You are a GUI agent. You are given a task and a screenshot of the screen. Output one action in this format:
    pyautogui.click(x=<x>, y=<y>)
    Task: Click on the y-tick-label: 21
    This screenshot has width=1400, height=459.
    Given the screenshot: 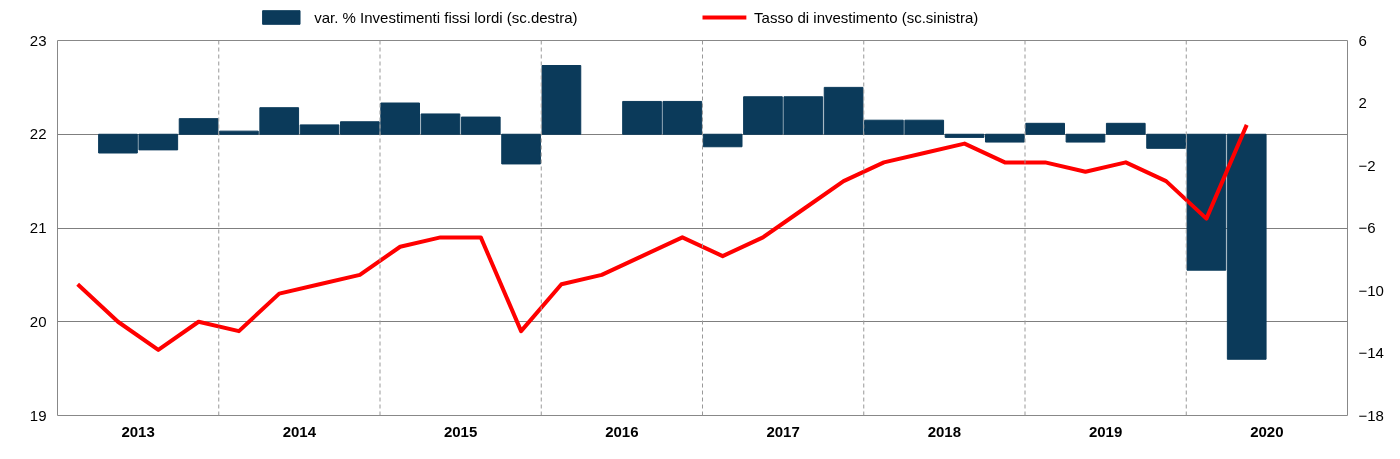 What is the action you would take?
    pyautogui.click(x=38, y=227)
    